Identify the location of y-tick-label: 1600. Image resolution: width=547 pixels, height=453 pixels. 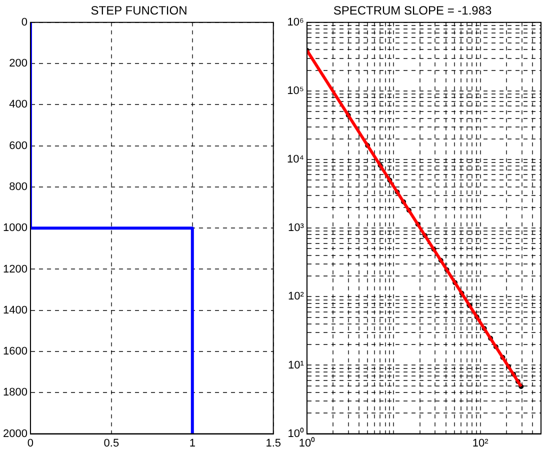
(15, 352).